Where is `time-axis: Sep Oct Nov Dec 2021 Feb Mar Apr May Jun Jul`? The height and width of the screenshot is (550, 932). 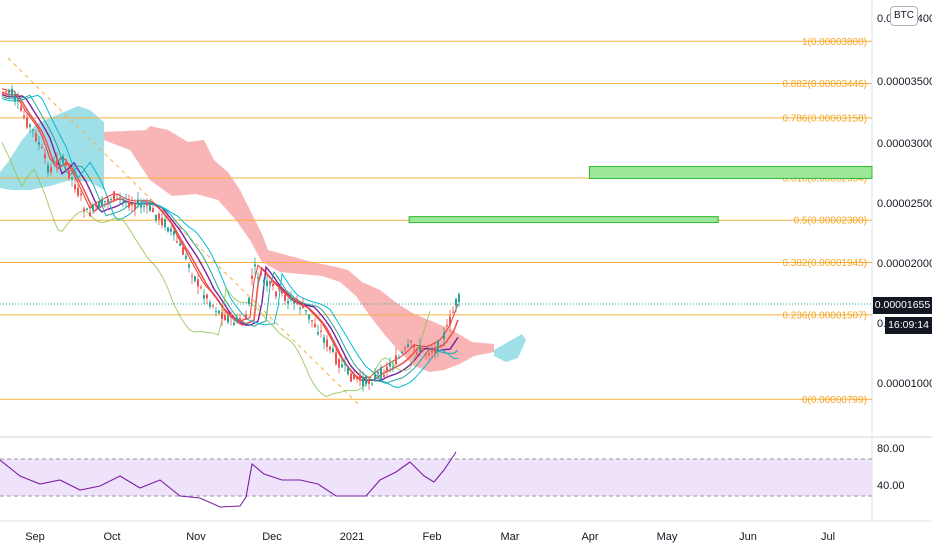
time-axis: Sep Oct Nov Dec 2021 Feb Mar Apr May Jun Jul is located at coordinates (430, 537).